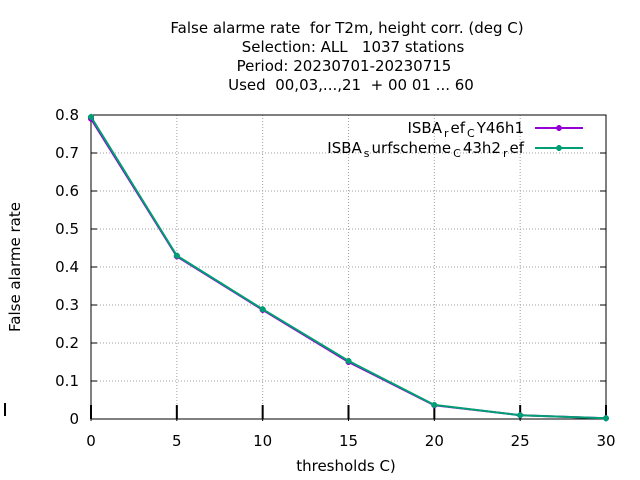 This screenshot has height=480, width=640. I want to click on y-tick-label: 0, so click(74, 419).